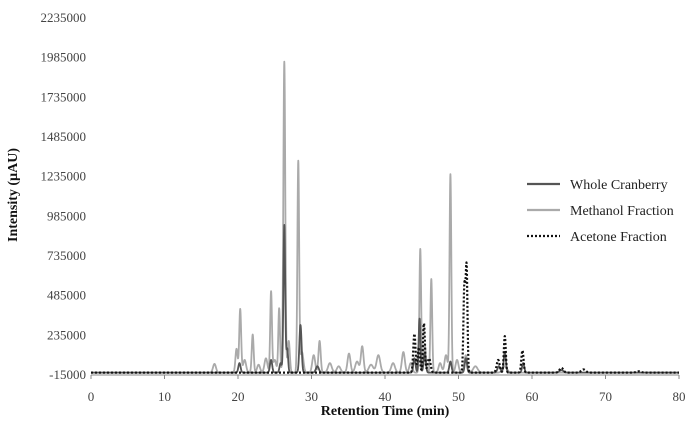 The image size is (700, 421). What do you see at coordinates (164, 396) in the screenshot?
I see `x-tick-label: 10` at bounding box center [164, 396].